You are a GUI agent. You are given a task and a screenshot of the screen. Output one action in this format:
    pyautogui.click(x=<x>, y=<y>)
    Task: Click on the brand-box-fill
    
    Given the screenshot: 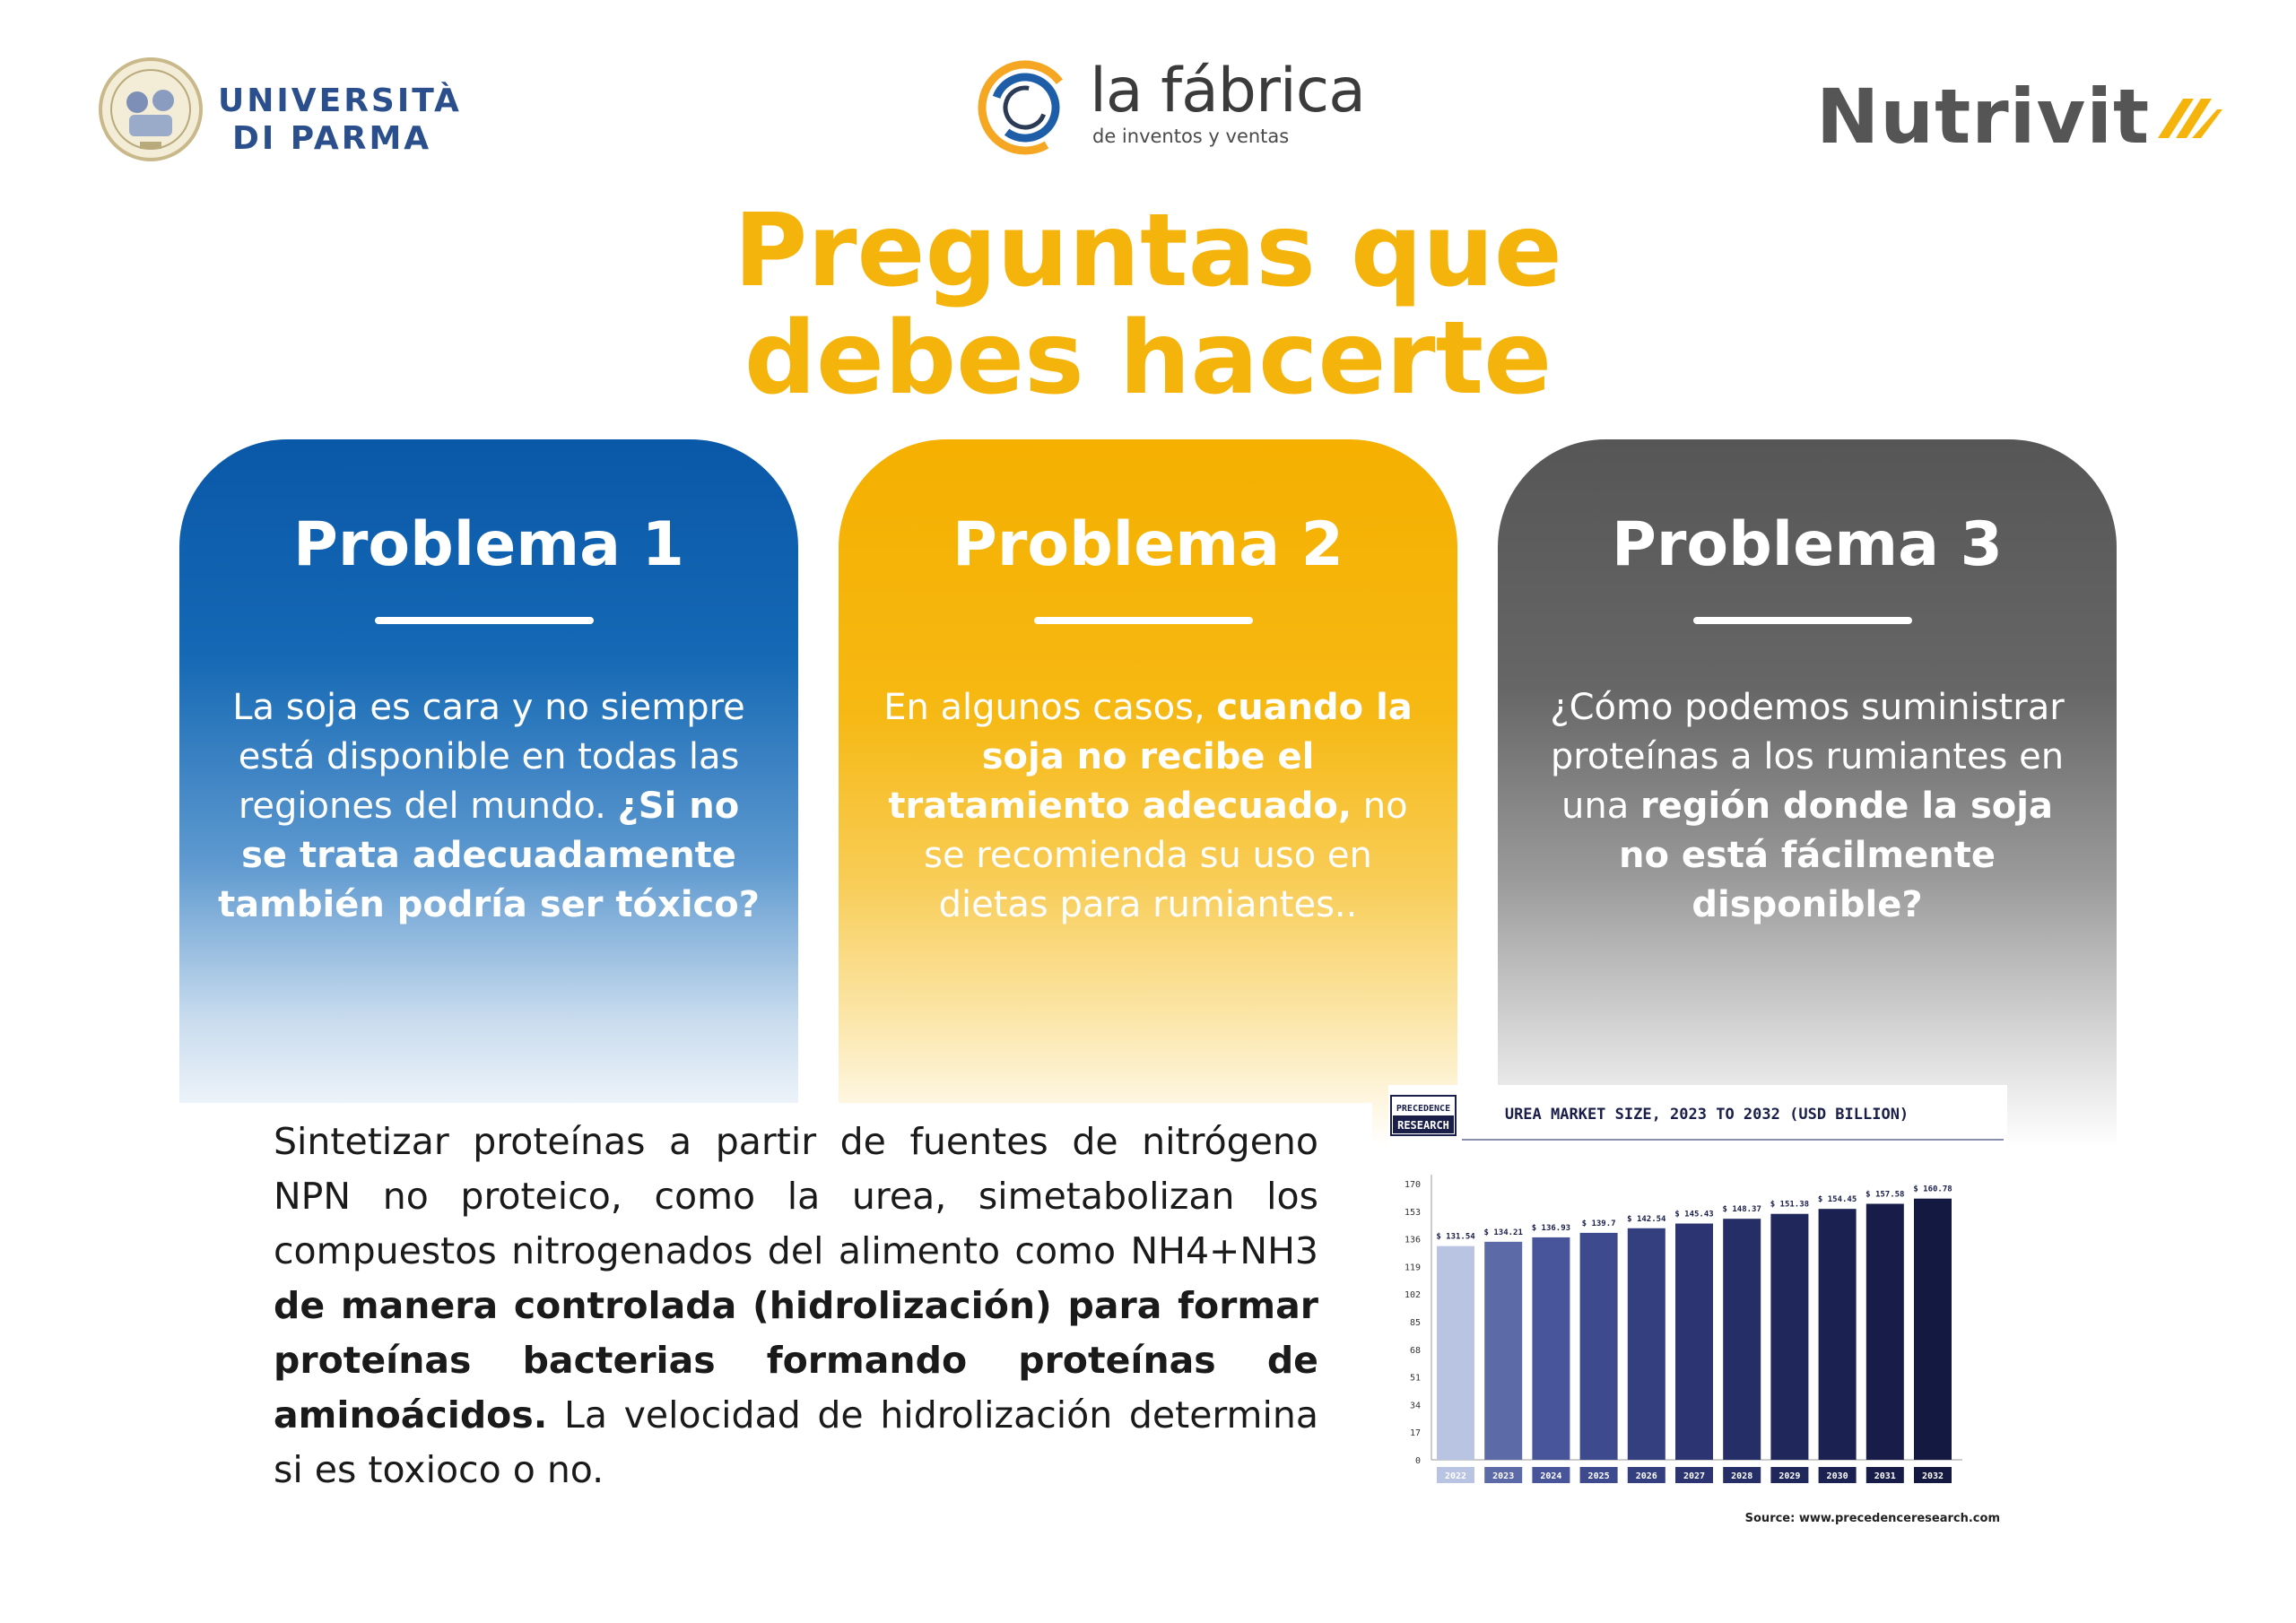 What is the action you would take?
    pyautogui.click(x=1423, y=1124)
    